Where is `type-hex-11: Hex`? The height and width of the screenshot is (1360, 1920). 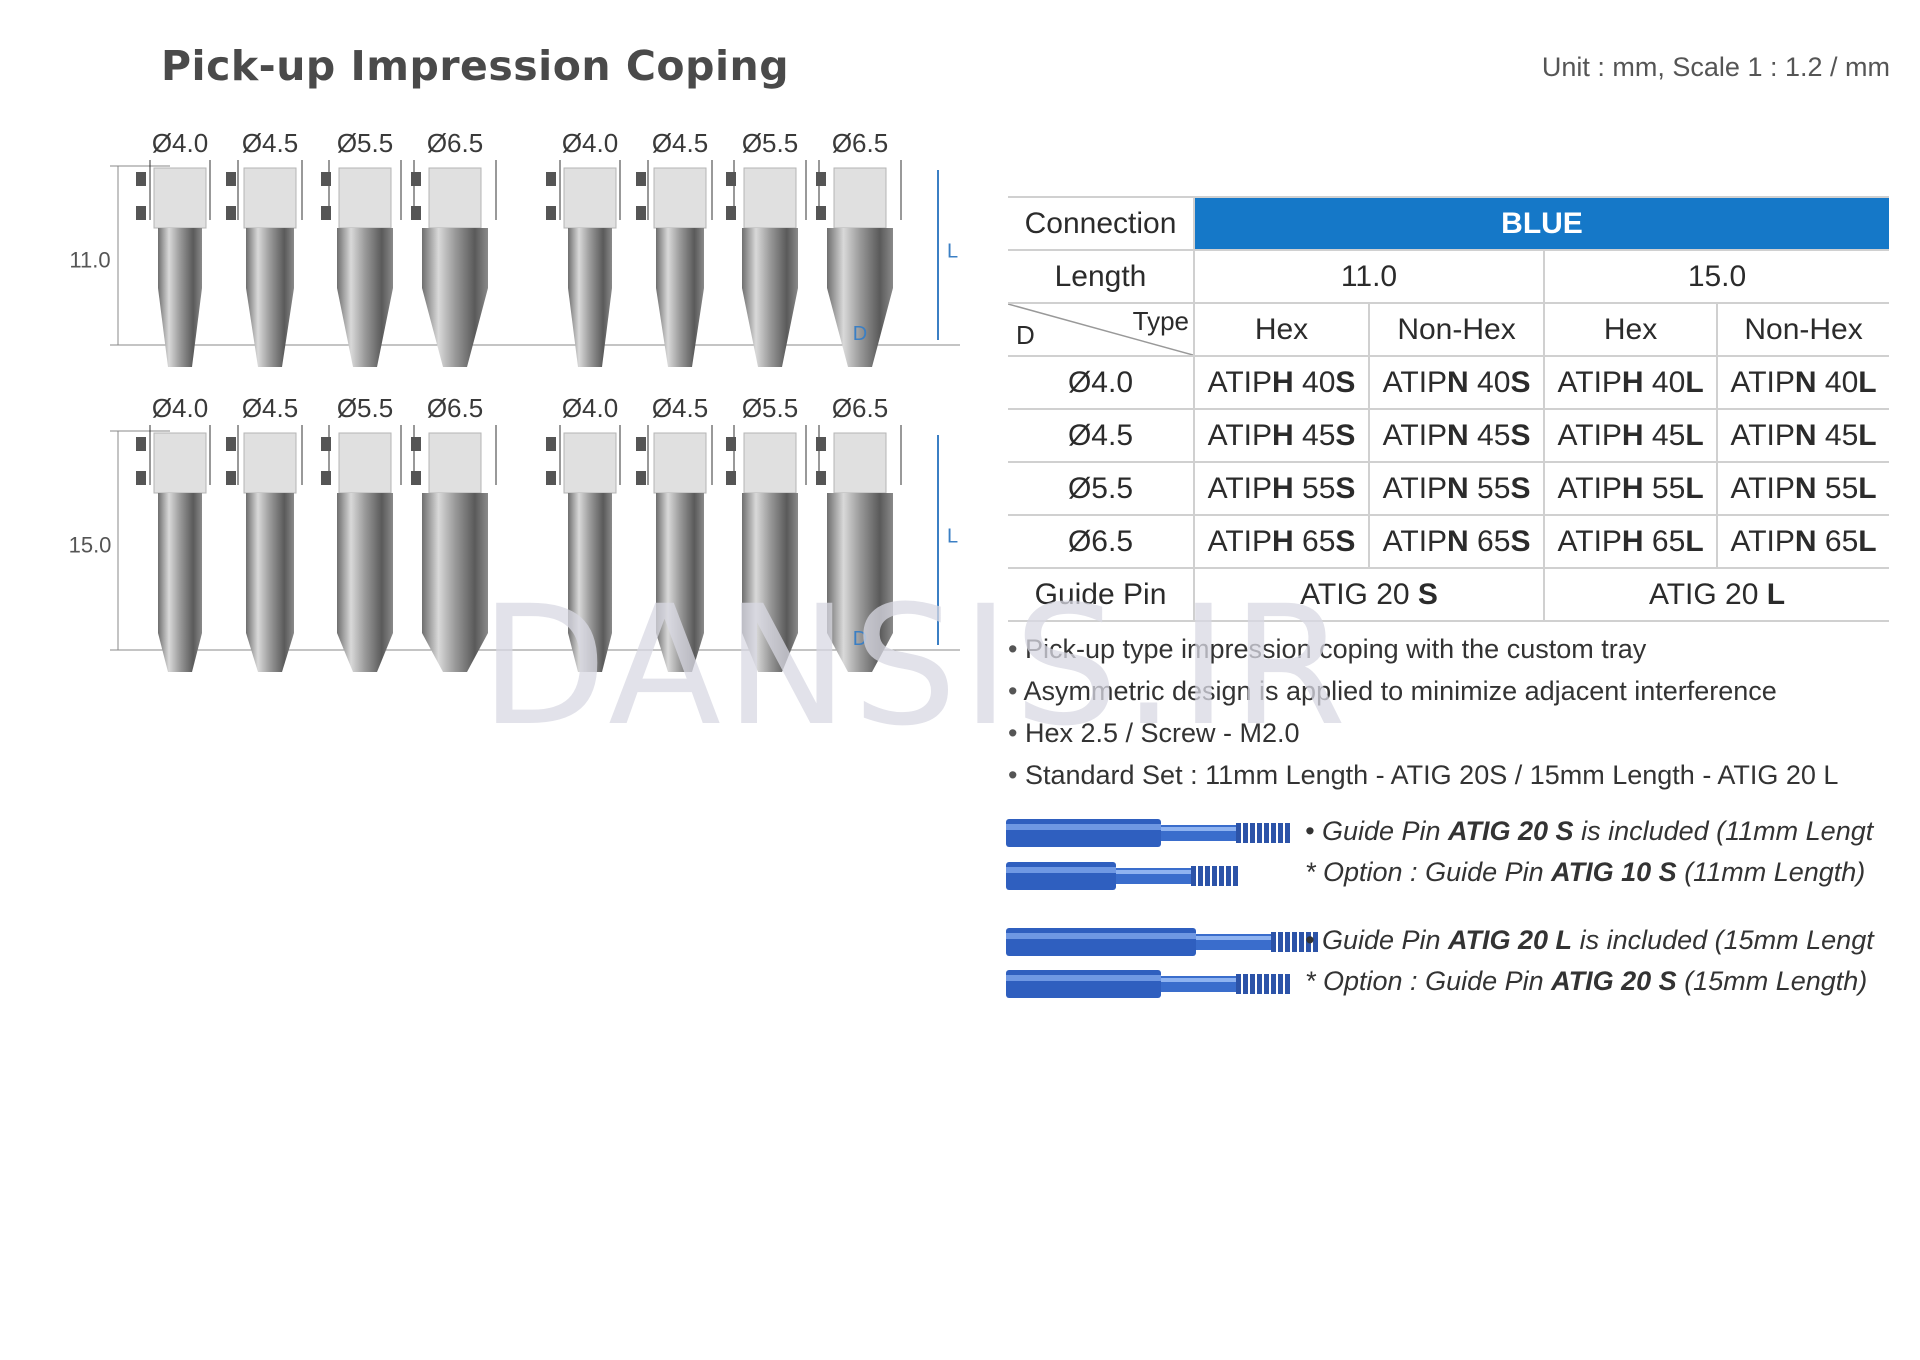 type-hex-11: Hex is located at coordinates (1282, 330).